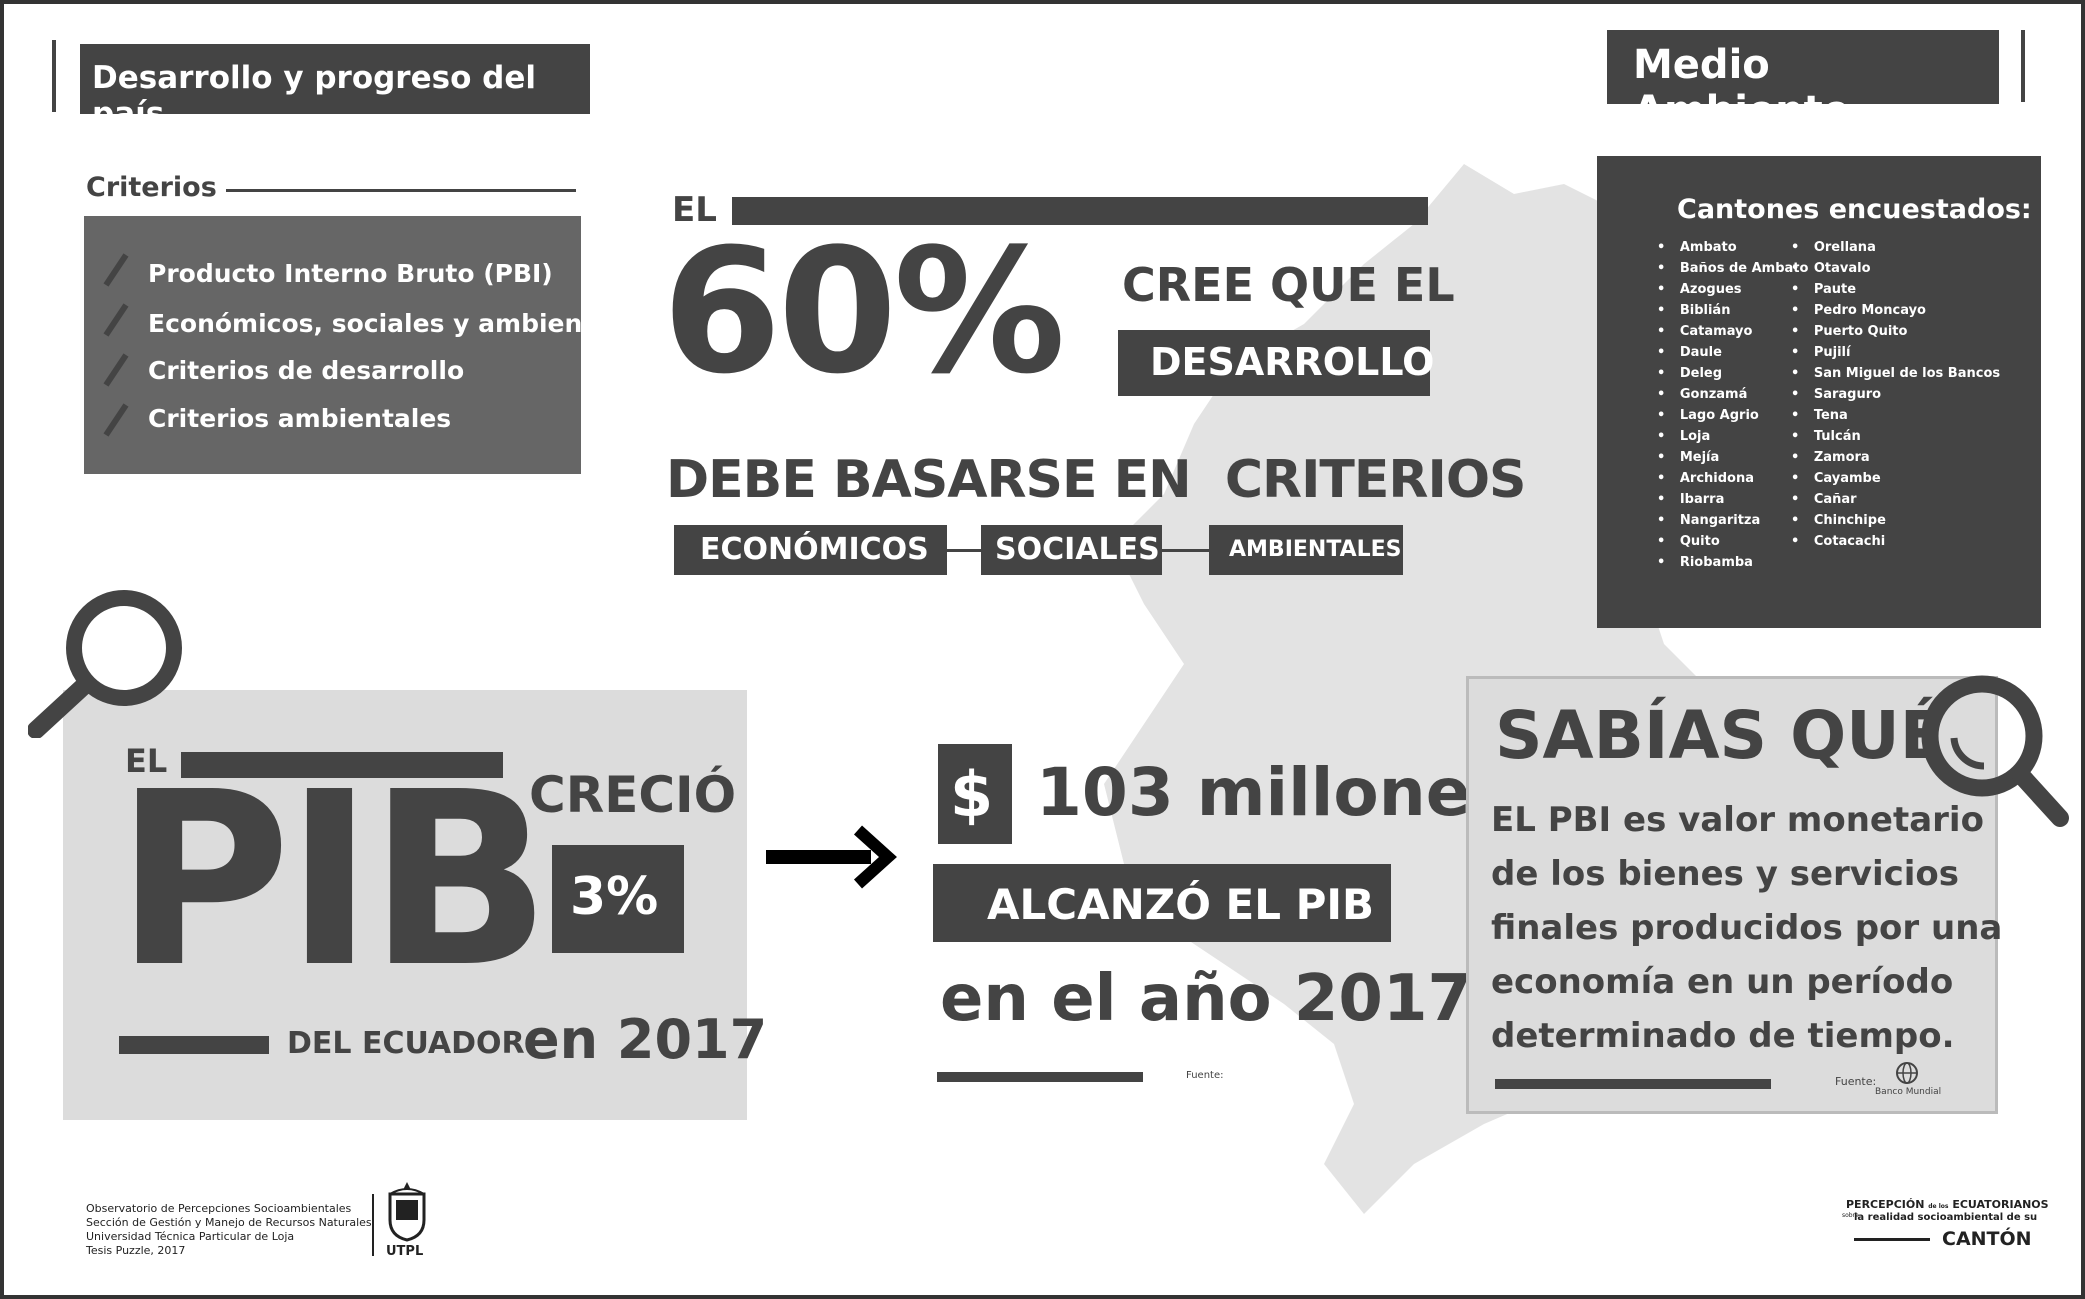 Image resolution: width=2085 pixels, height=1299 pixels. Describe the element at coordinates (190, 1236) in the screenshot. I see `footer-line: Universidad Técnica Particular de Loja` at that location.